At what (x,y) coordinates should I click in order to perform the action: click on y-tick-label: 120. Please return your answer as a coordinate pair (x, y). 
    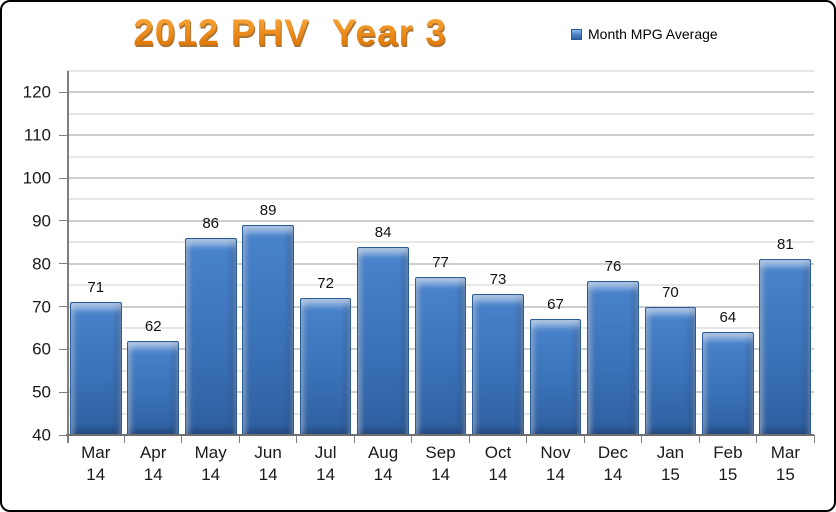
    Looking at the image, I should click on (36, 92).